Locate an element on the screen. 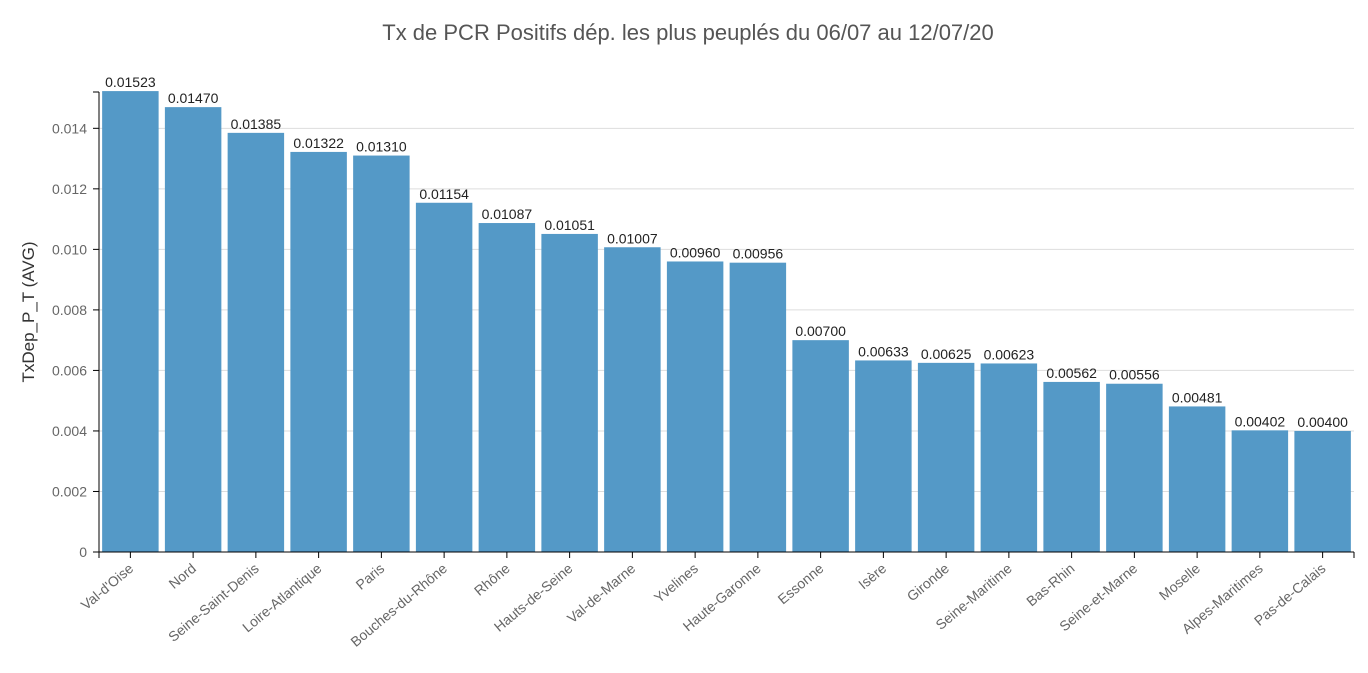 The image size is (1368, 673). x-tick-label: Nord is located at coordinates (183, 576).